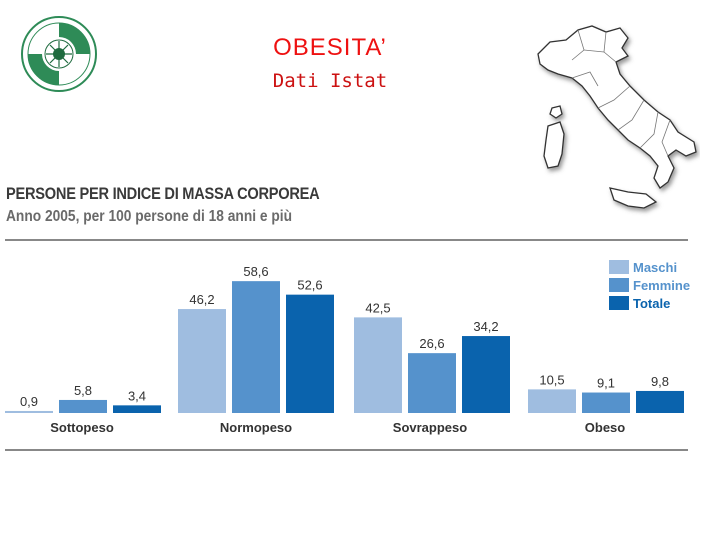 This screenshot has height=540, width=720. I want to click on value-label: 52,6, so click(309, 285).